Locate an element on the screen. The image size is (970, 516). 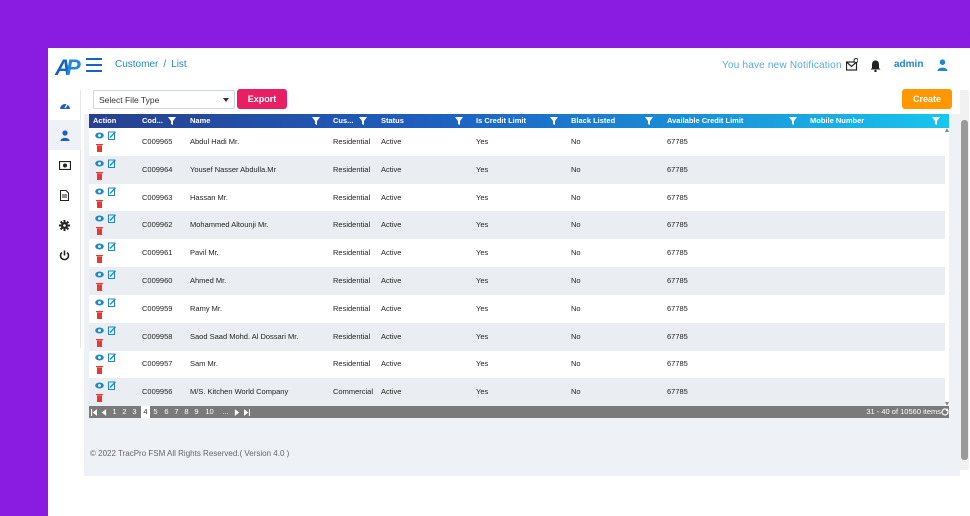
col-black-listed-header: Black Listed is located at coordinates (593, 120).